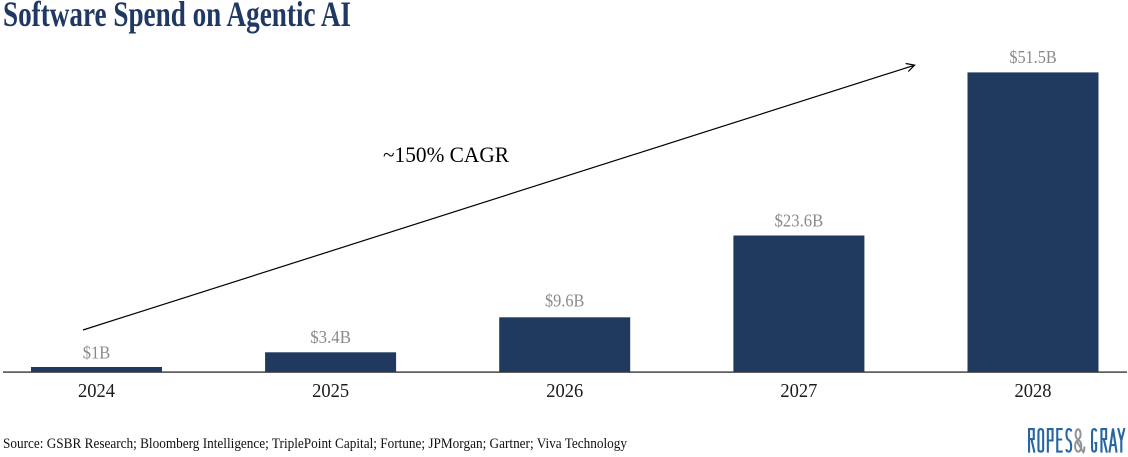 Image resolution: width=1128 pixels, height=457 pixels. What do you see at coordinates (330, 391) in the screenshot?
I see `svg-text: 2025` at bounding box center [330, 391].